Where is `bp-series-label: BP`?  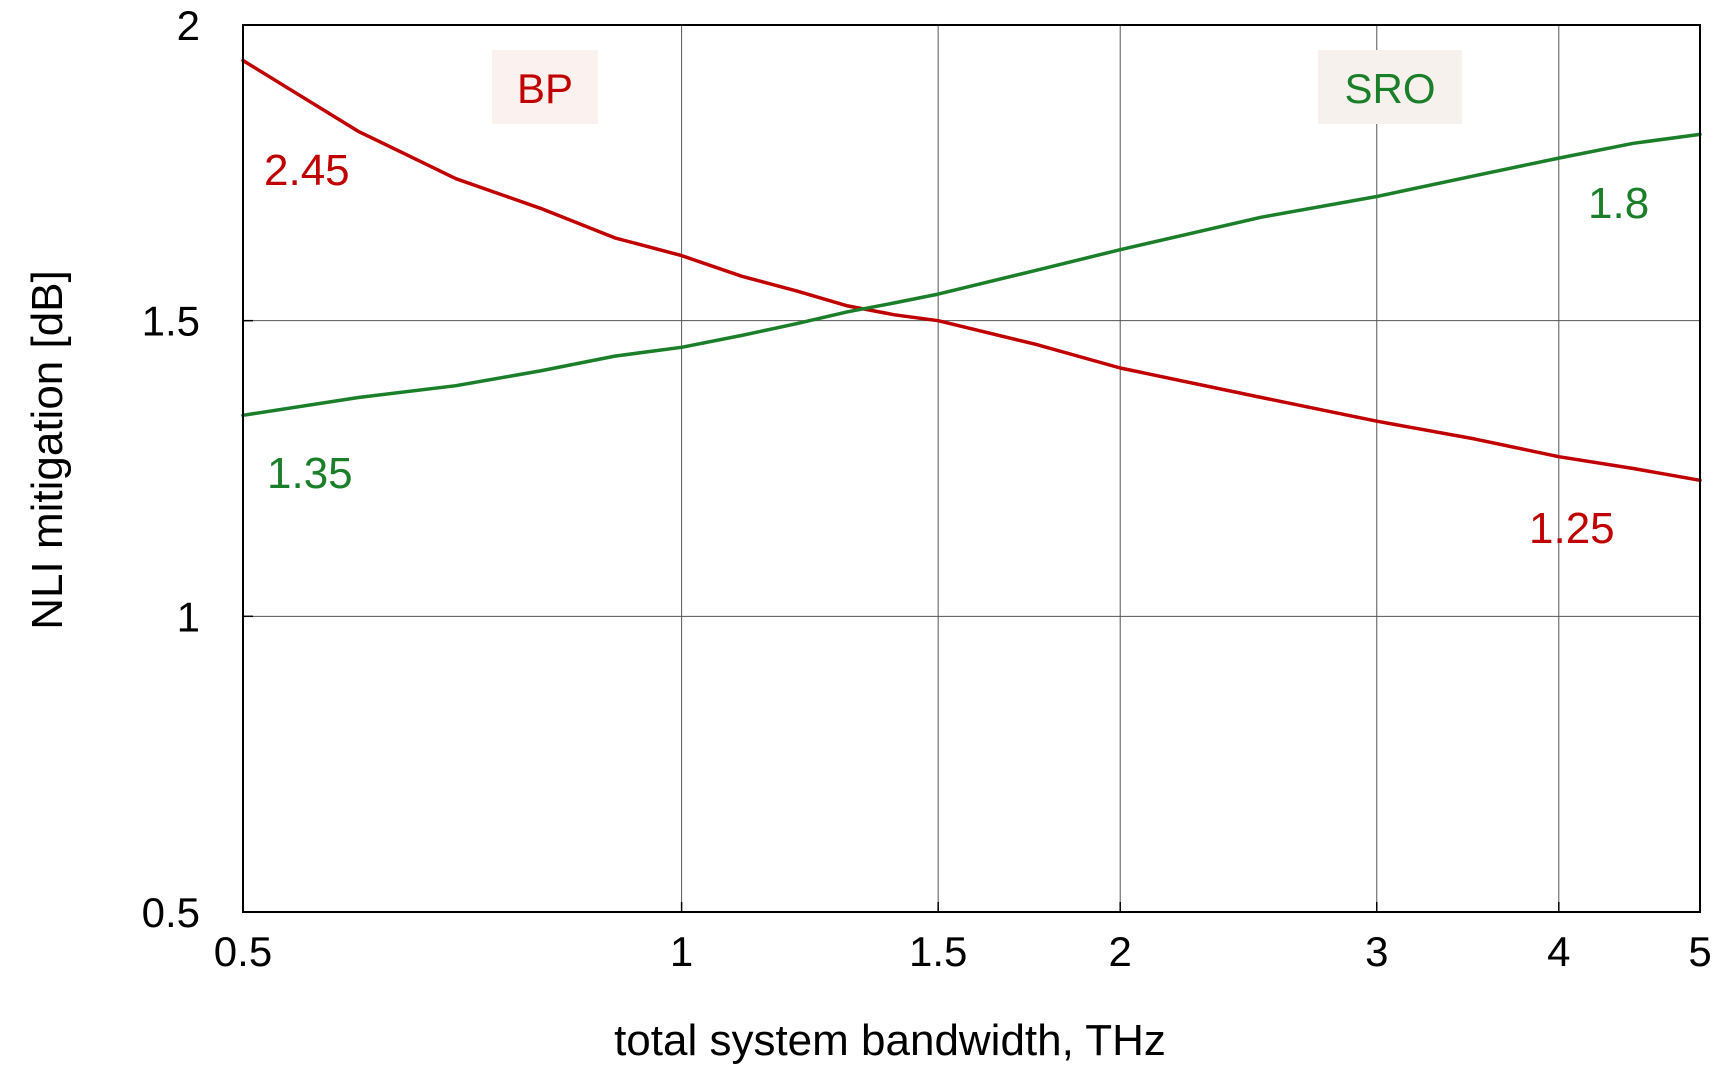
bp-series-label: BP is located at coordinates (545, 88).